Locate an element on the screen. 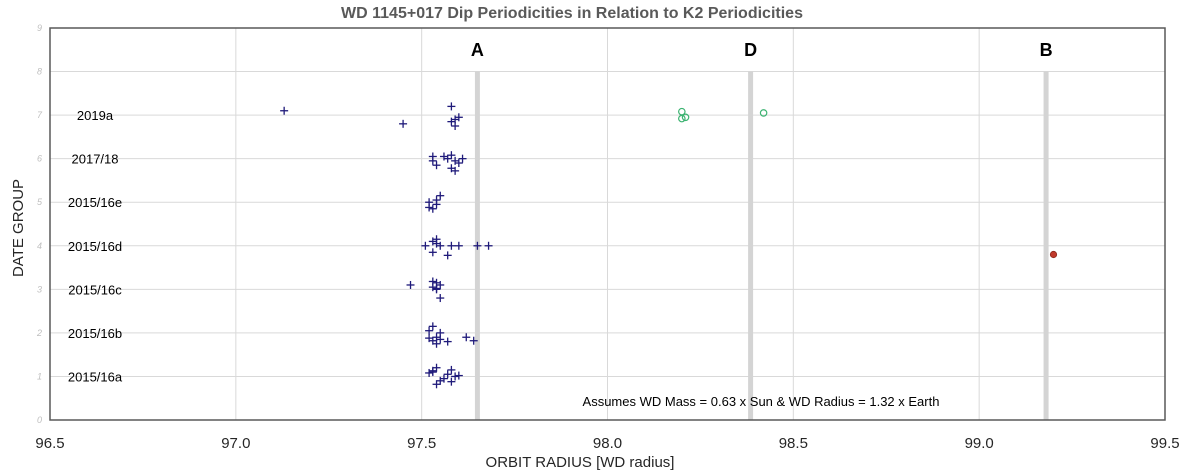 This screenshot has width=1184, height=476. x-tick-label: 99.5 is located at coordinates (1164, 443).